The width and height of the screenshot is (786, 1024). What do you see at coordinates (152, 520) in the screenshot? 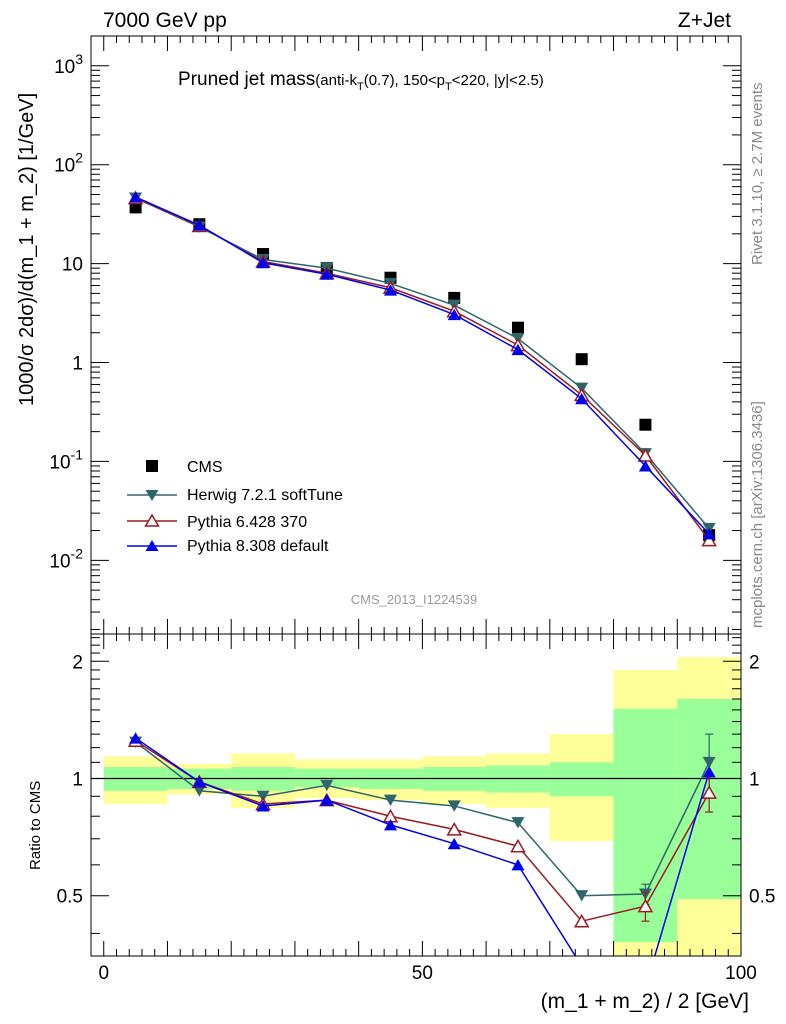
I see `legend-marker-pythia6` at bounding box center [152, 520].